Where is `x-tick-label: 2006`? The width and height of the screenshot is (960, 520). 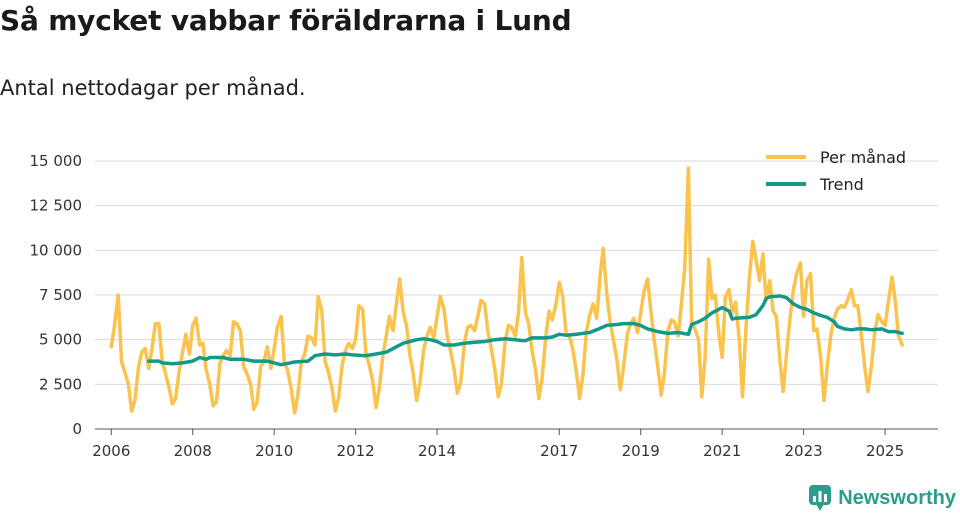 x-tick-label: 2006 is located at coordinates (111, 451).